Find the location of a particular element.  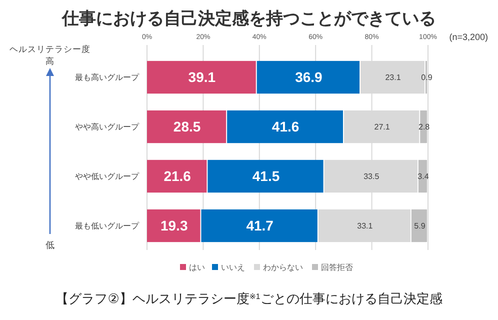

data-label: 33.1 is located at coordinates (365, 226).